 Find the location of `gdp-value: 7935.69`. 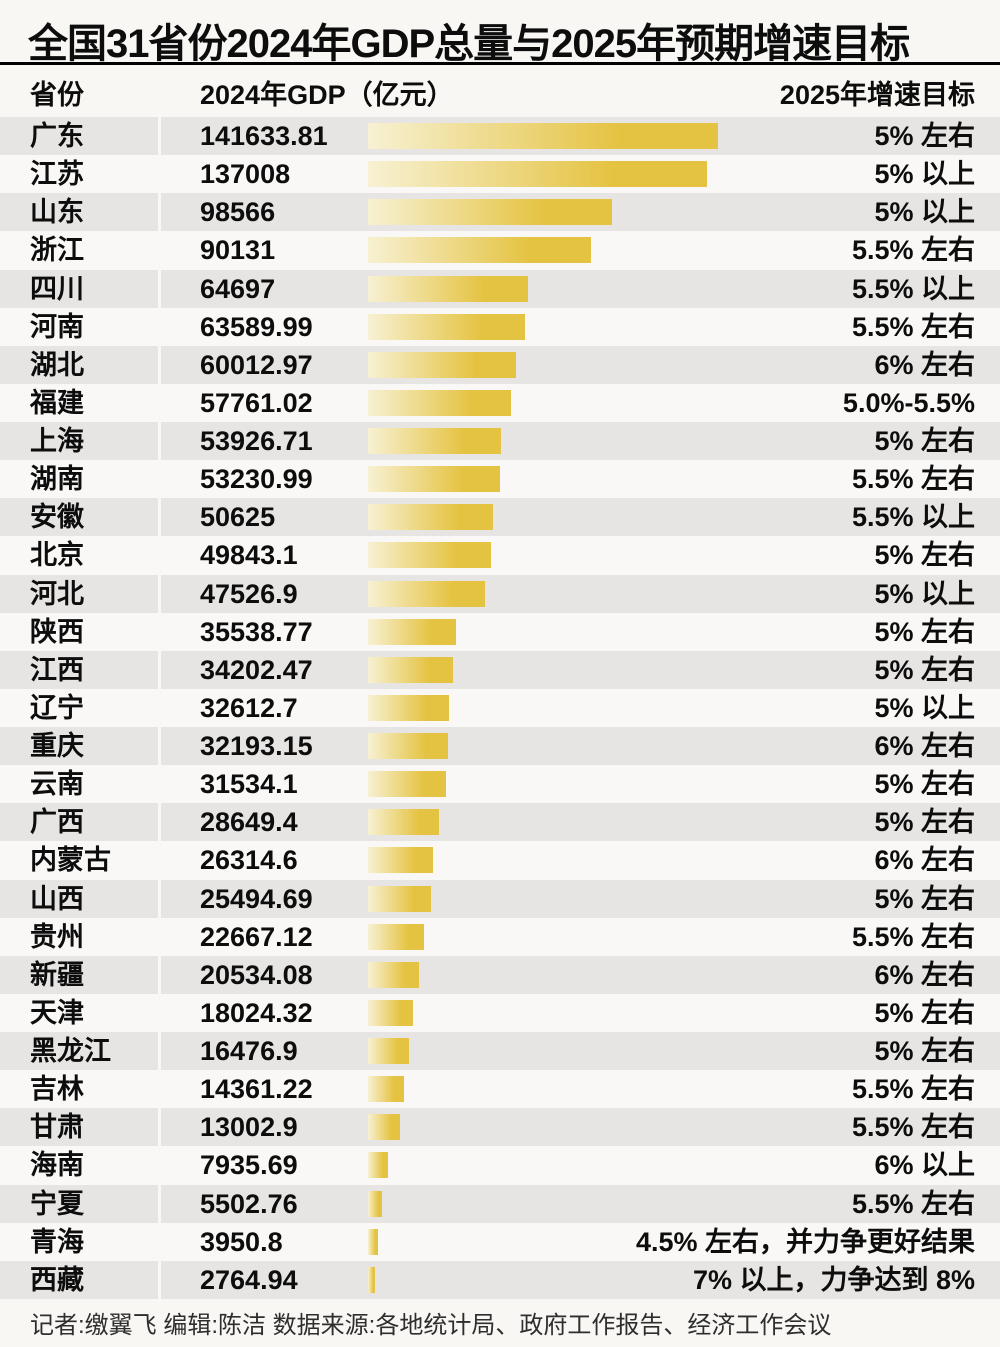

gdp-value: 7935.69 is located at coordinates (249, 1165).